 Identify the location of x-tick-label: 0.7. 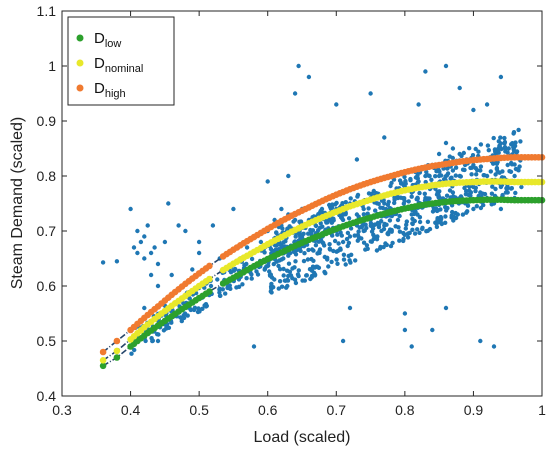
(337, 410).